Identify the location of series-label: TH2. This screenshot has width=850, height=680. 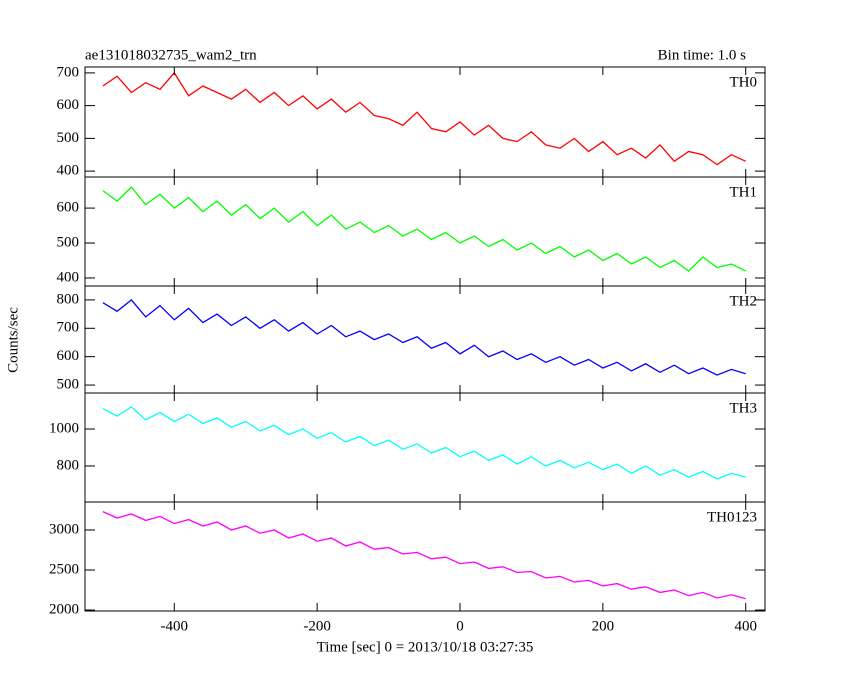
(744, 301).